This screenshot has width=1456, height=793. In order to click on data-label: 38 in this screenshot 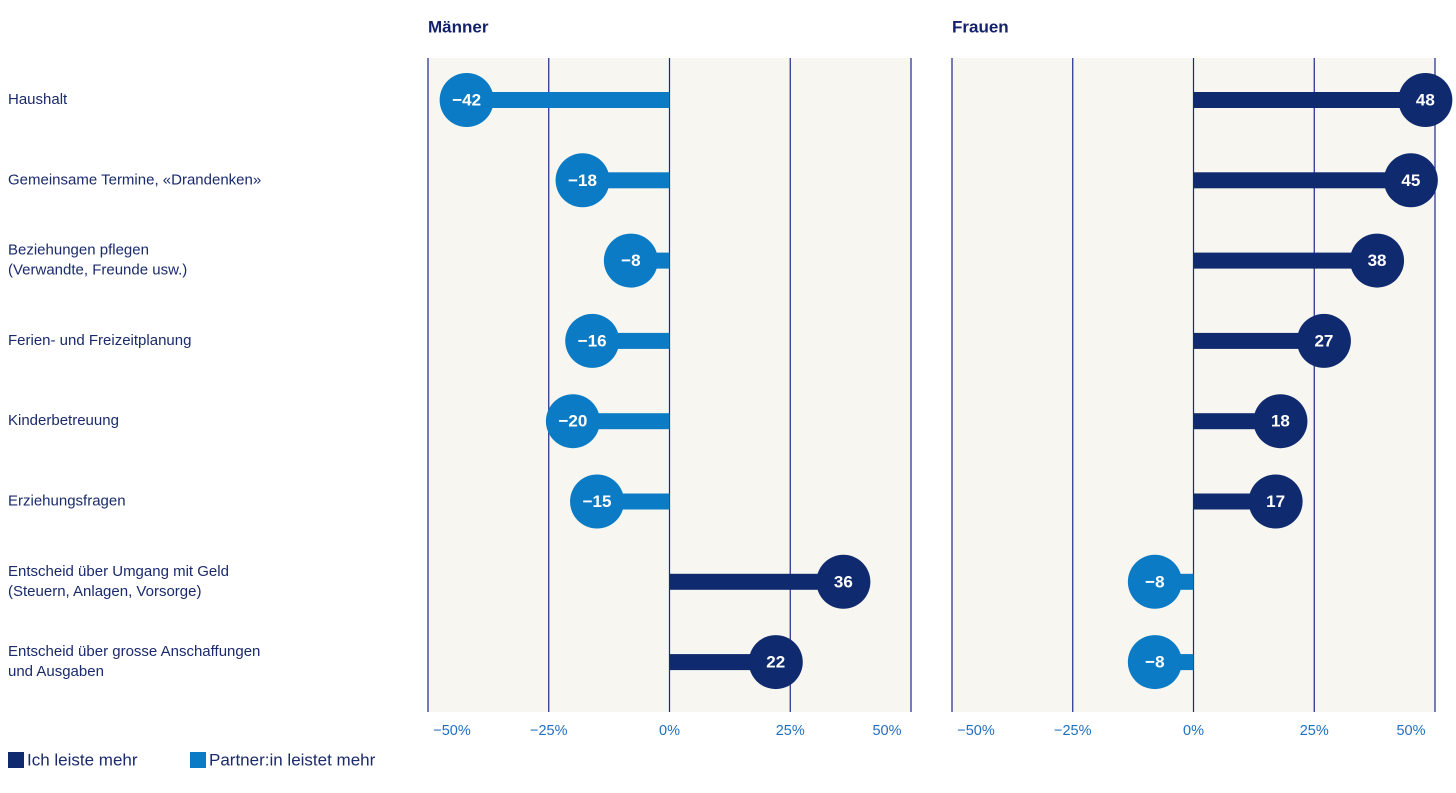, I will do `click(1377, 260)`.